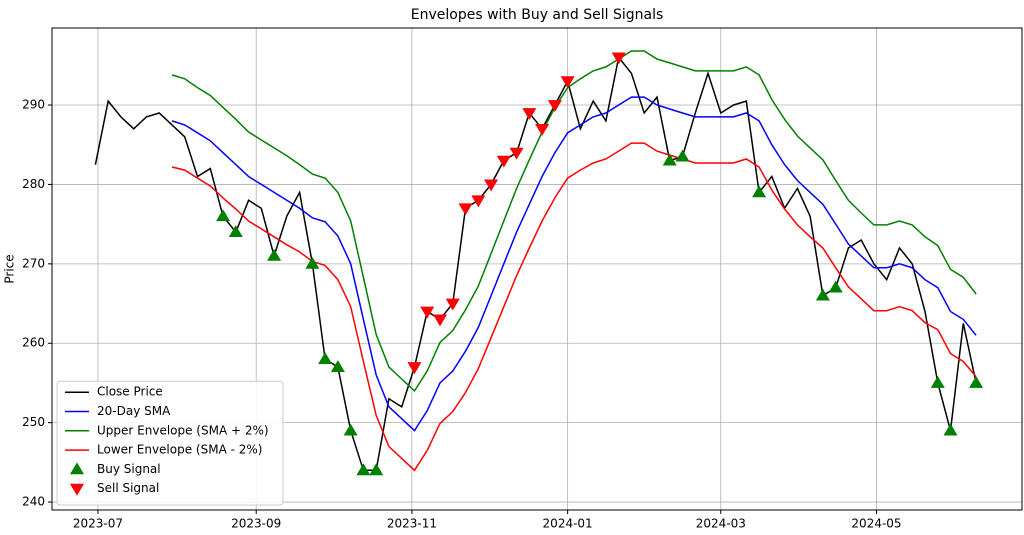 This screenshot has height=535, width=1024. I want to click on legend-label: Sell Signal, so click(128, 488).